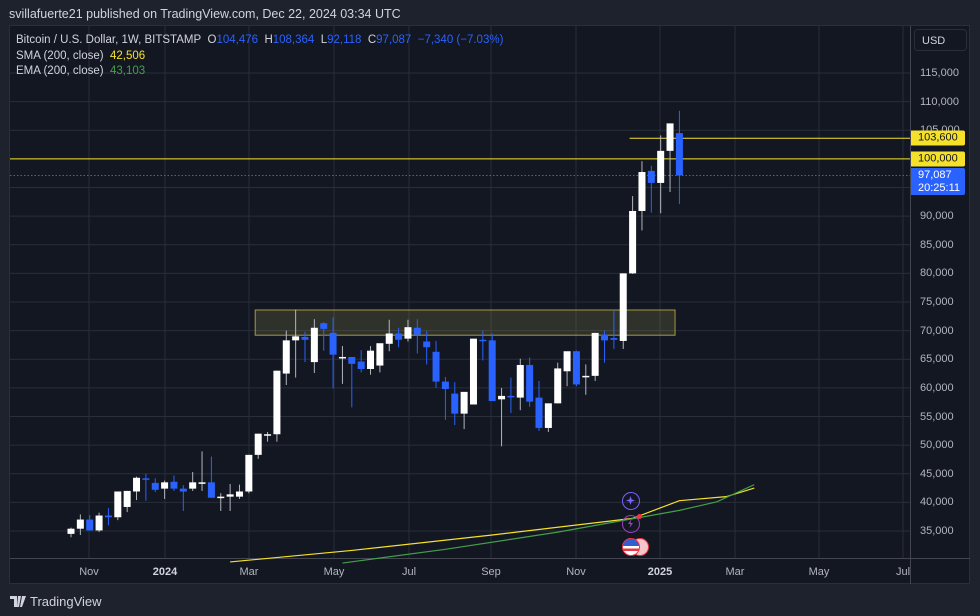 Image resolution: width=980 pixels, height=616 pixels. What do you see at coordinates (937, 302) in the screenshot?
I see `price-tick: 75,000` at bounding box center [937, 302].